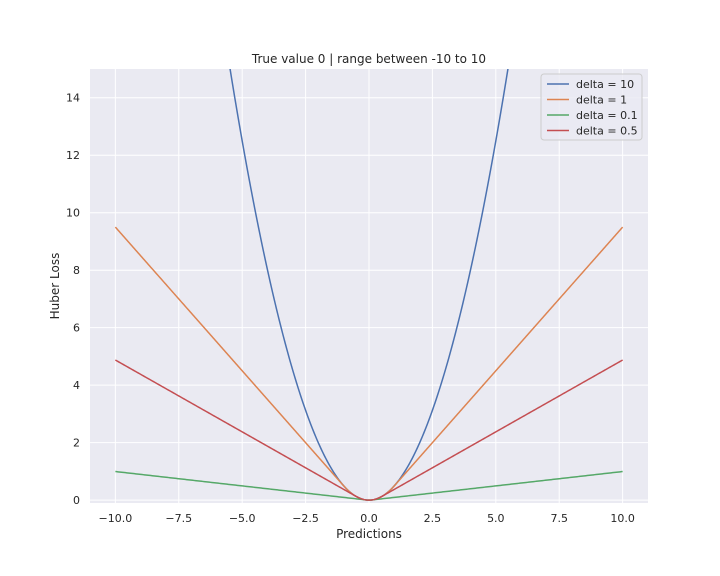 The image size is (720, 576). I want to click on x-tick-labels: −10.0 −7.5 −5.0 −2.5 0.0 2.5 5.0 7.5 10.0, so click(367, 518).